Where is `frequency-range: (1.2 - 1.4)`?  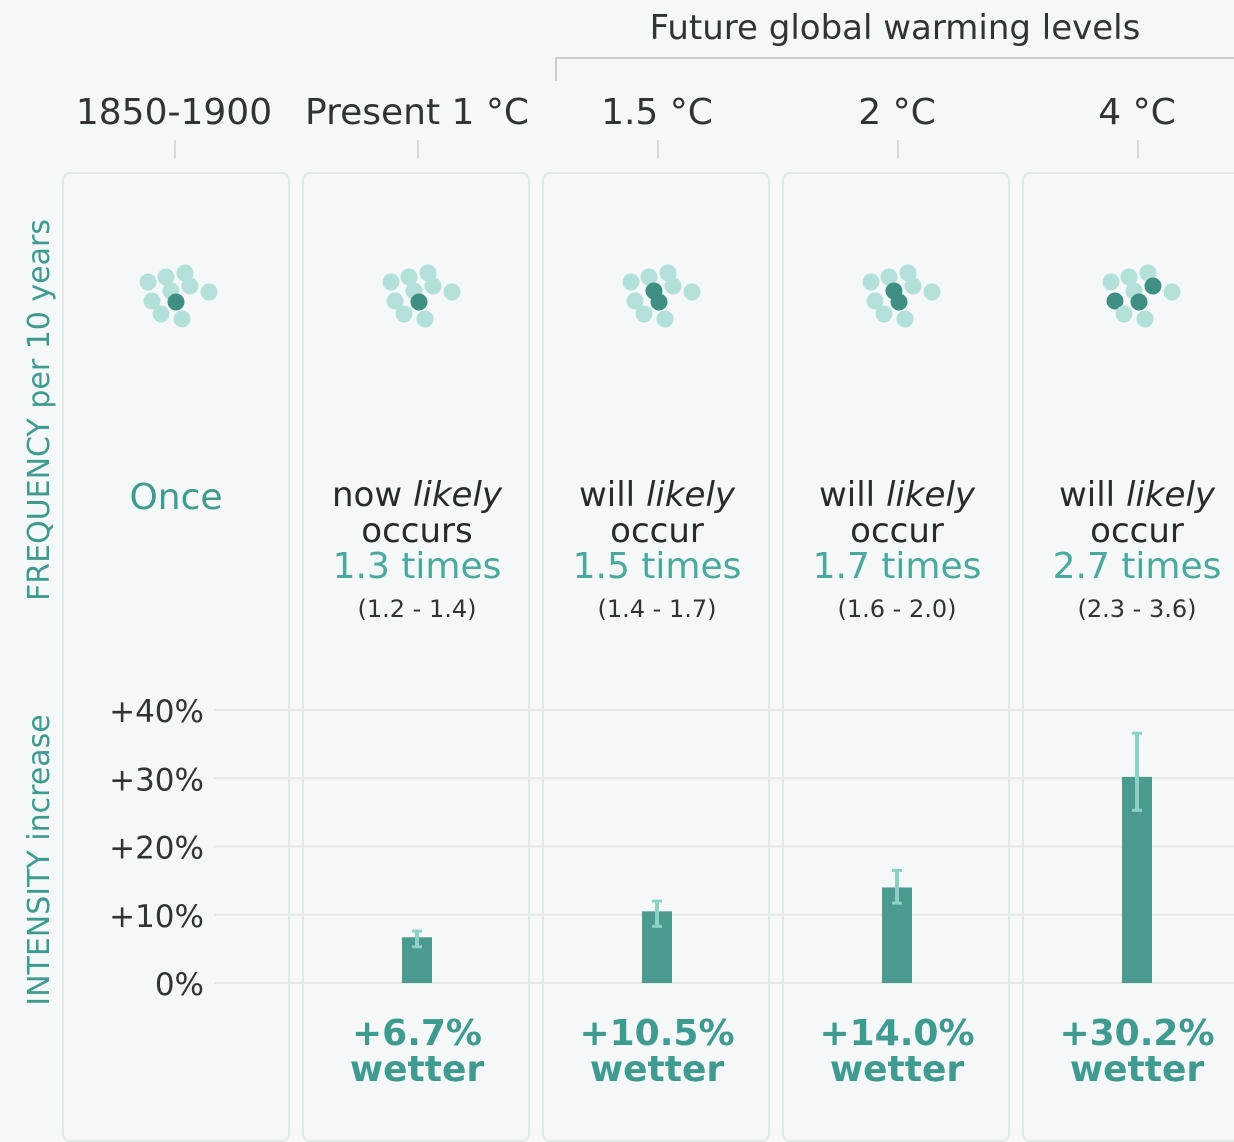
frequency-range: (1.2 - 1.4) is located at coordinates (417, 609).